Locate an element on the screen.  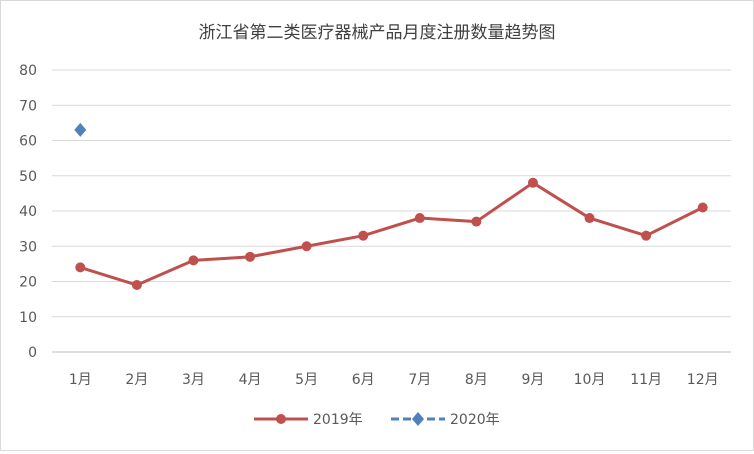
x-tick-label: 2月 is located at coordinates (136, 380).